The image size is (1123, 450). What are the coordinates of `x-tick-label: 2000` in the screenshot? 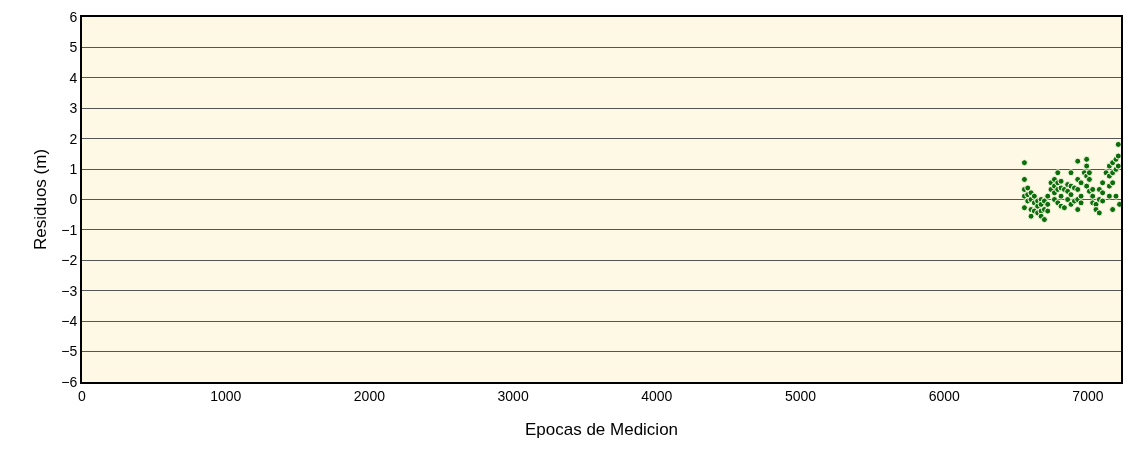 It's located at (369, 395).